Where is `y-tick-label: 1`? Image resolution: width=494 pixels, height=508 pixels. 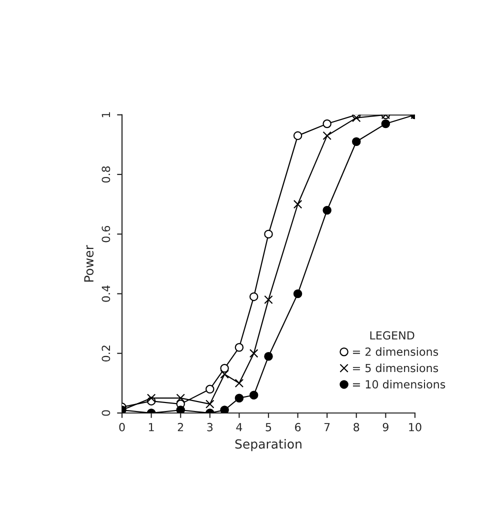 y-tick-label: 1 is located at coordinates (106, 115).